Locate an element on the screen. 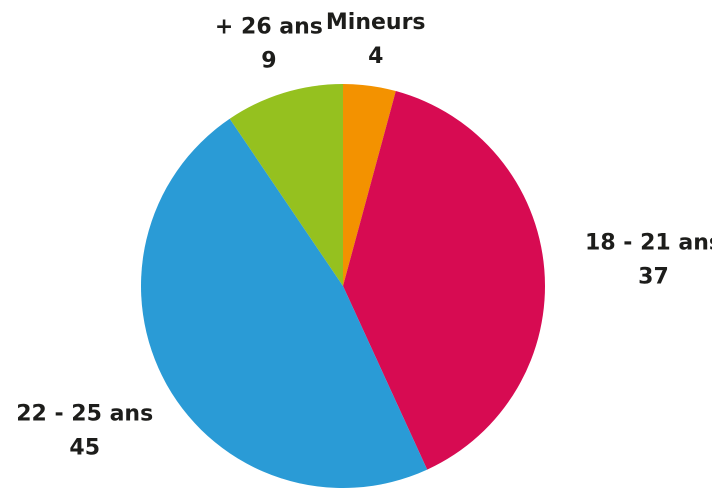 The height and width of the screenshot is (488, 712). slice-value: 37 is located at coordinates (653, 276).